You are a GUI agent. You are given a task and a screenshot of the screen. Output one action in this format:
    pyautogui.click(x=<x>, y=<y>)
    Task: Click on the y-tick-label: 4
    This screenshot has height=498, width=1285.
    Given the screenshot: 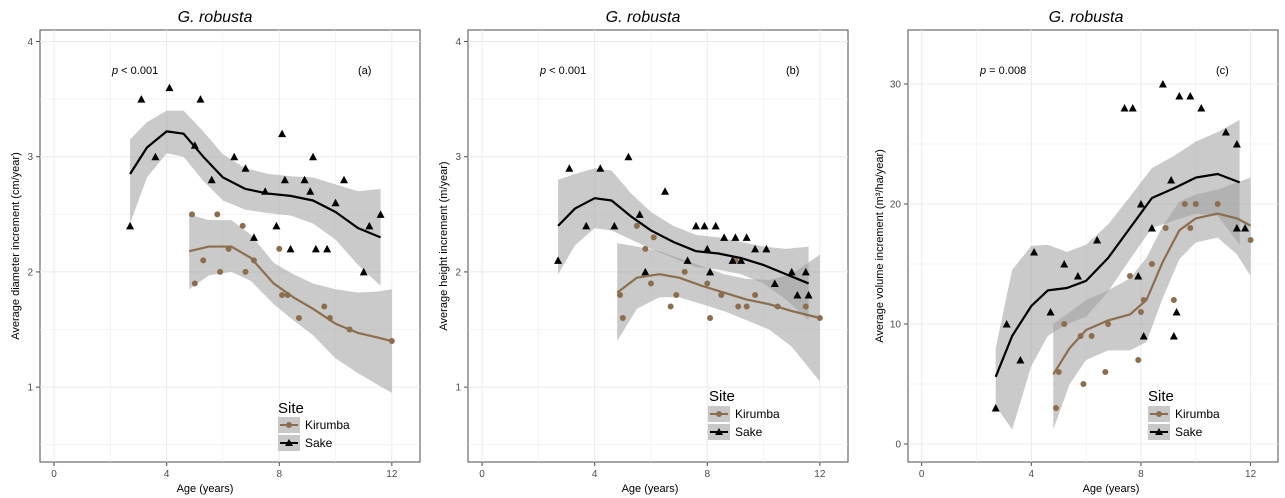 What is the action you would take?
    pyautogui.click(x=30, y=42)
    